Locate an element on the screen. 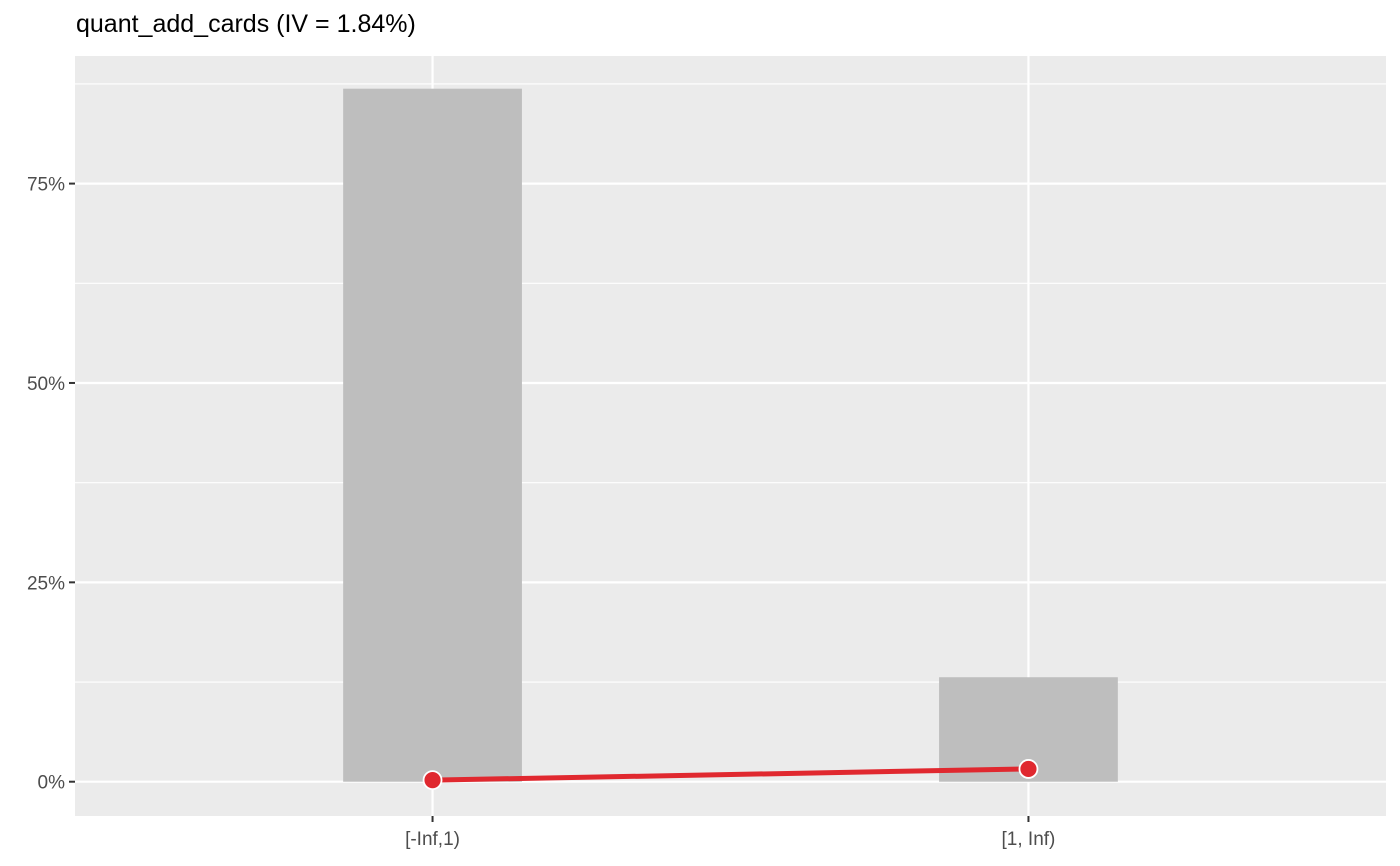 The width and height of the screenshot is (1400, 866). line-path is located at coordinates (730, 774).